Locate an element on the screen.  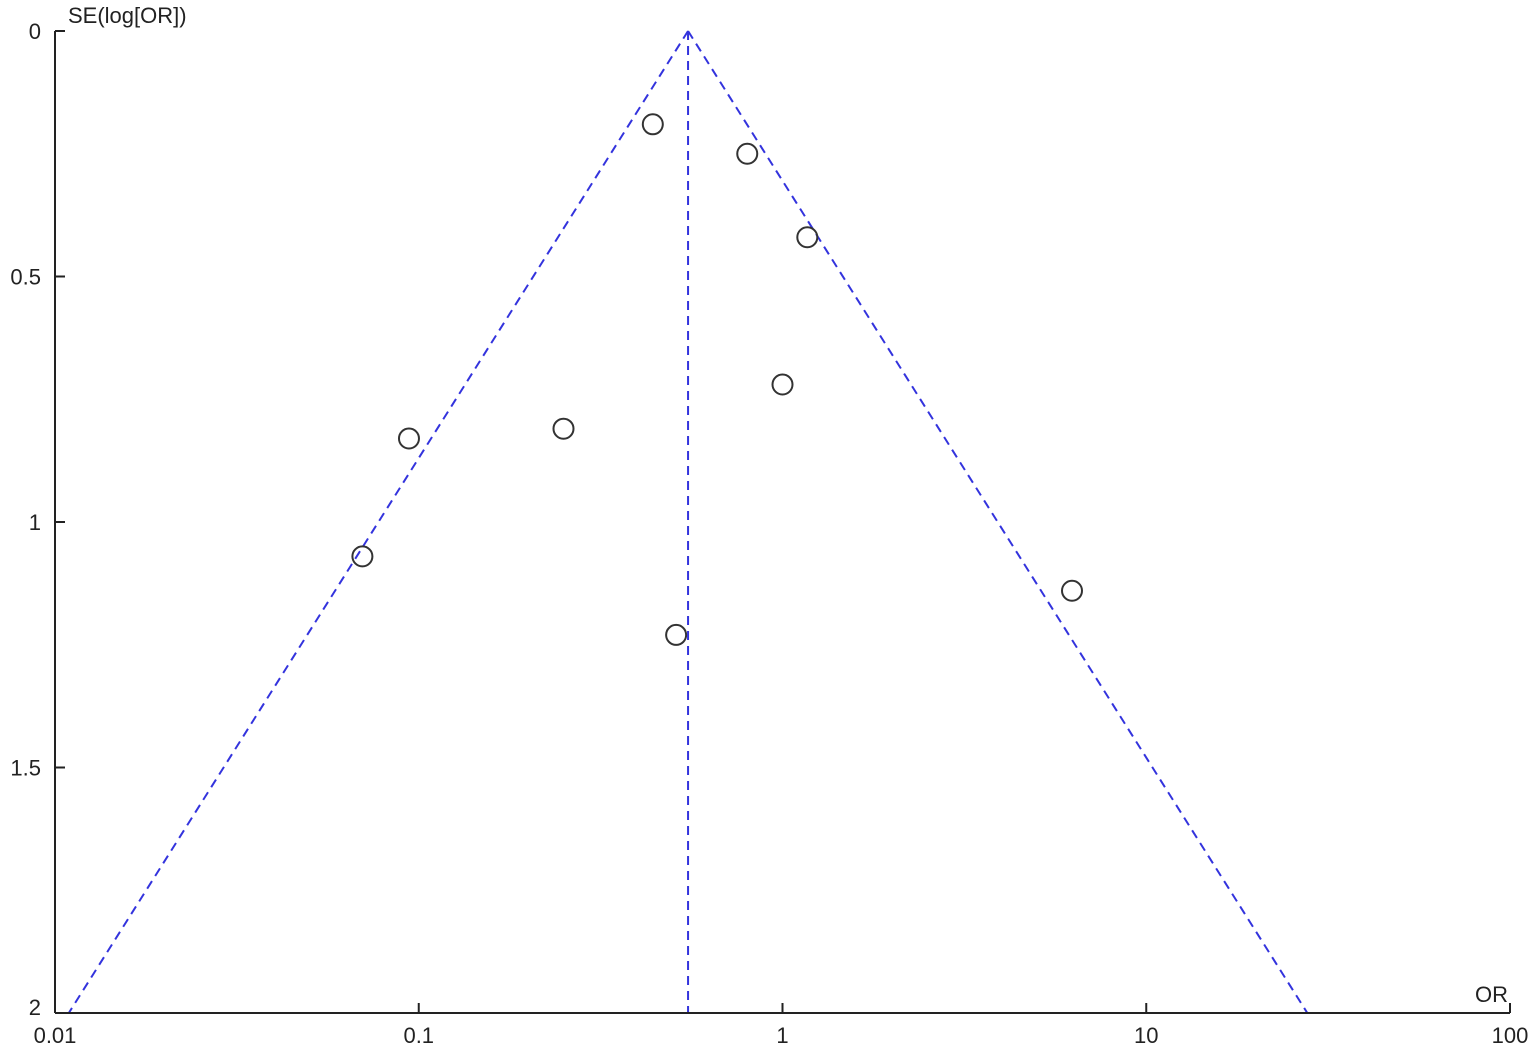
y-tick-label: 2 is located at coordinates (35, 1007).